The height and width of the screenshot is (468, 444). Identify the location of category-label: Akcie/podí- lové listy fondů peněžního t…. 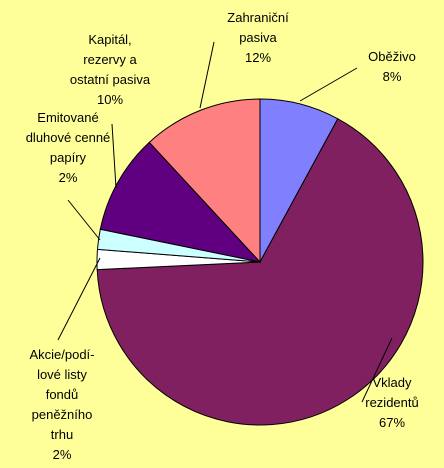
(62, 394).